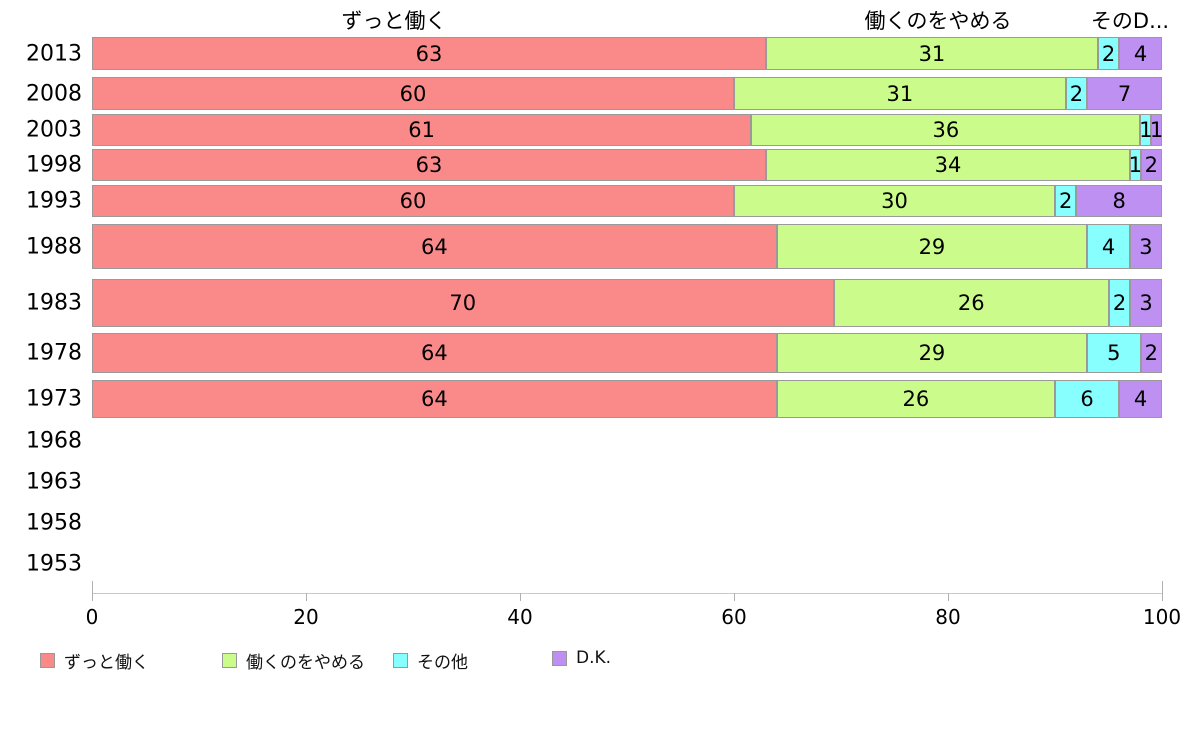 This screenshot has width=1188, height=736. What do you see at coordinates (47, 660) in the screenshot?
I see `legend-swatch-keep-working-icon` at bounding box center [47, 660].